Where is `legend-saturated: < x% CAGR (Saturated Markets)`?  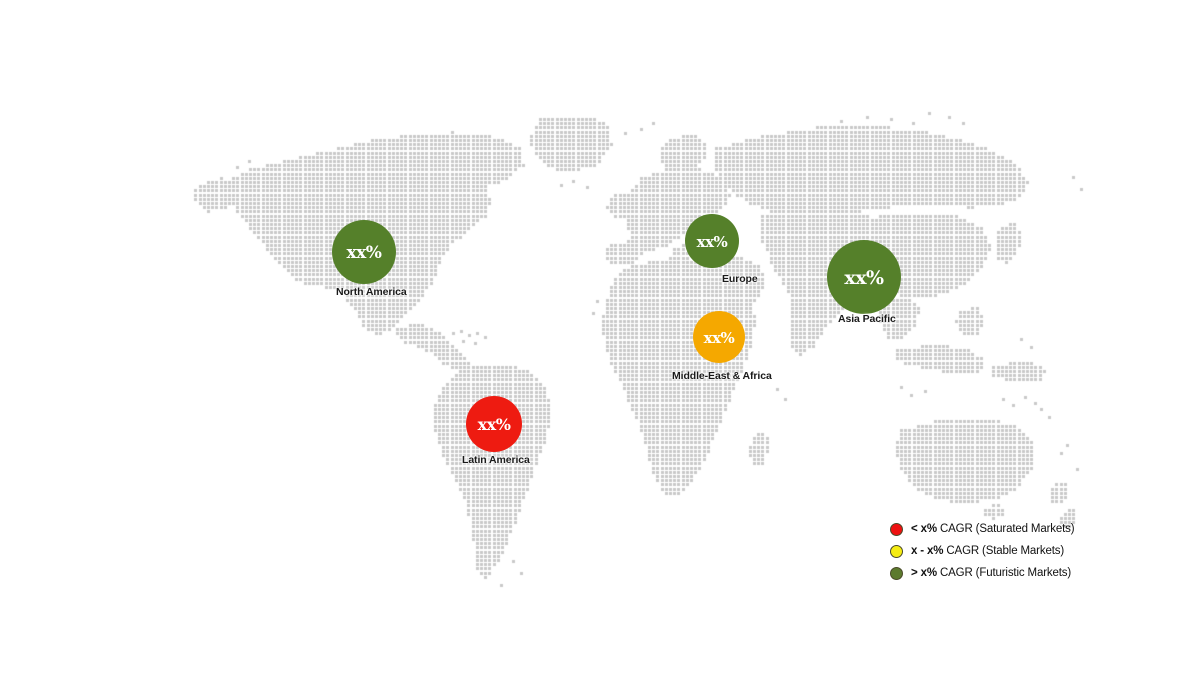
legend-saturated: < x% CAGR (Saturated Markets) is located at coordinates (982, 529).